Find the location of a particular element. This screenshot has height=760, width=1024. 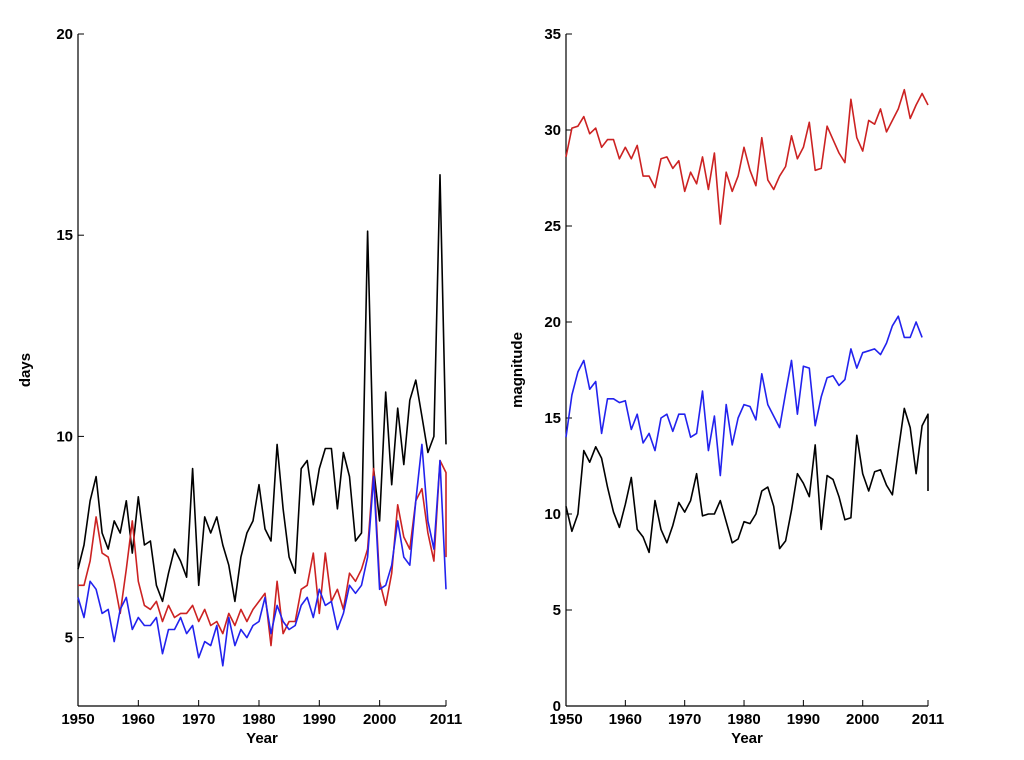

y-tick-label: 35 is located at coordinates (552, 34).